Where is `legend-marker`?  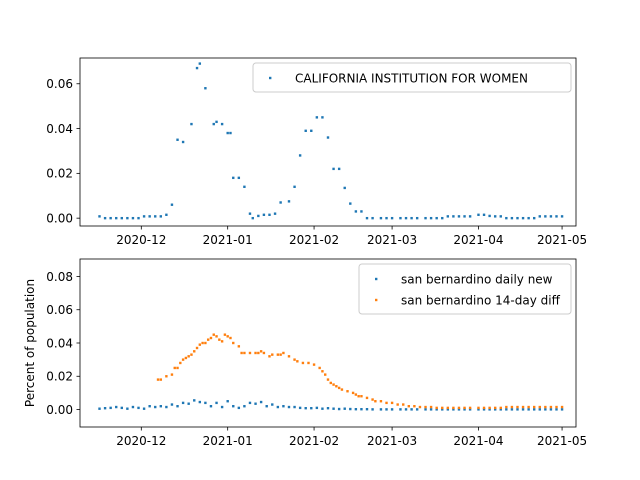 legend-marker is located at coordinates (376, 300).